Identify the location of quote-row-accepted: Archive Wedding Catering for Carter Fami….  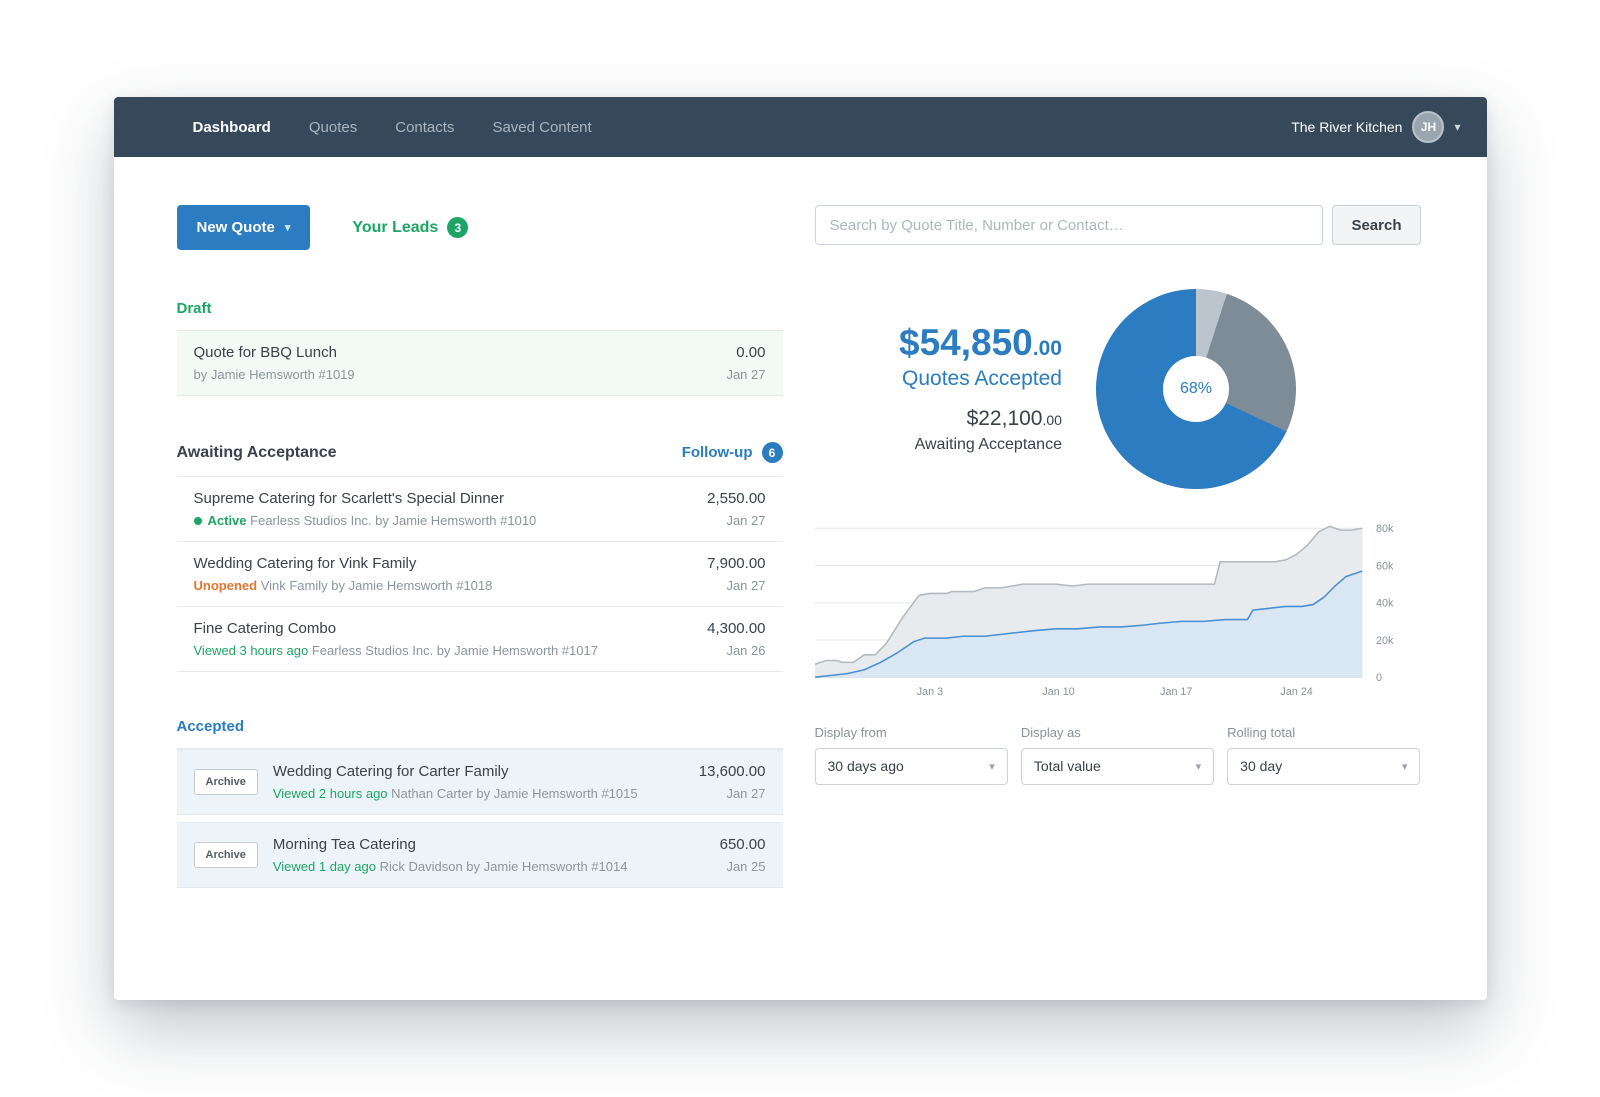
(479, 782).